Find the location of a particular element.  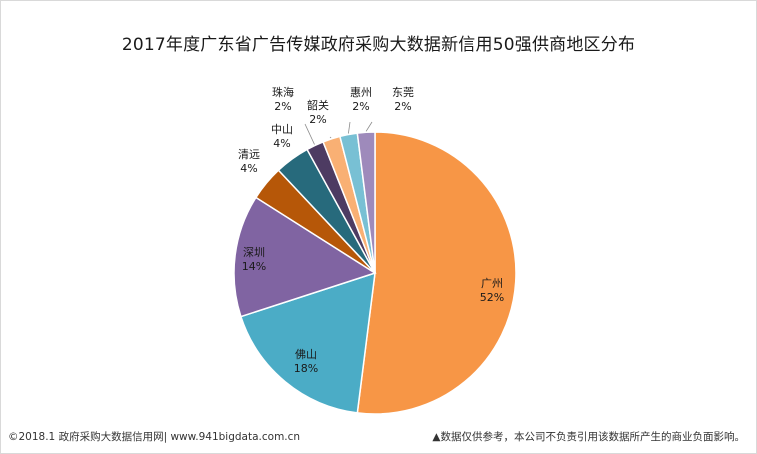

slice-name-label: 中山 is located at coordinates (282, 129).